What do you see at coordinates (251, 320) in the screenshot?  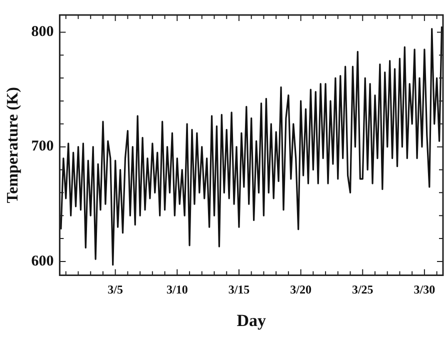 I see `x-axis-title: Day` at bounding box center [251, 320].